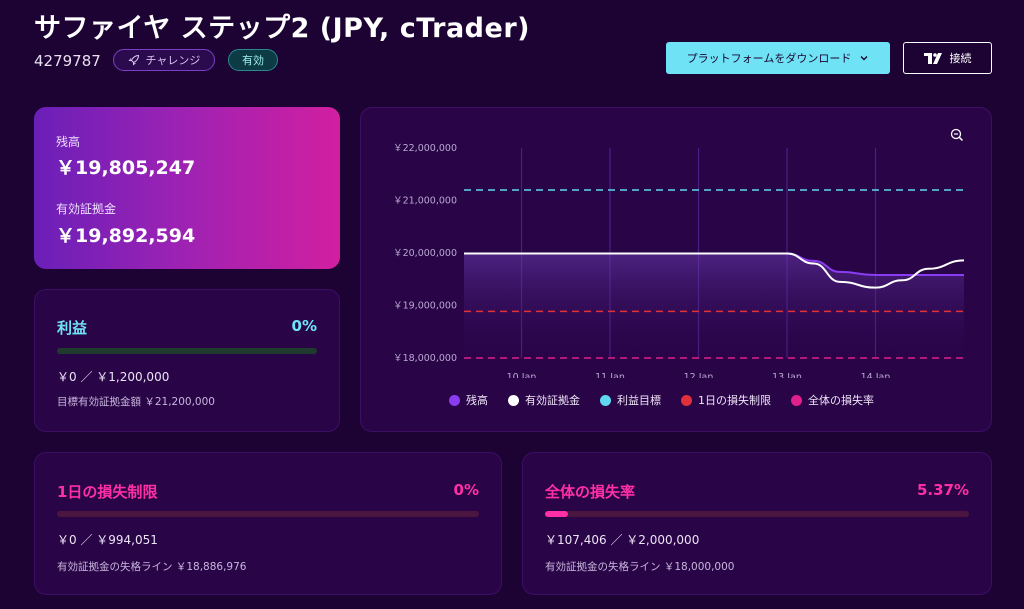 The image size is (1024, 609). I want to click on legend-item-equity: 有効証拠金, so click(544, 400).